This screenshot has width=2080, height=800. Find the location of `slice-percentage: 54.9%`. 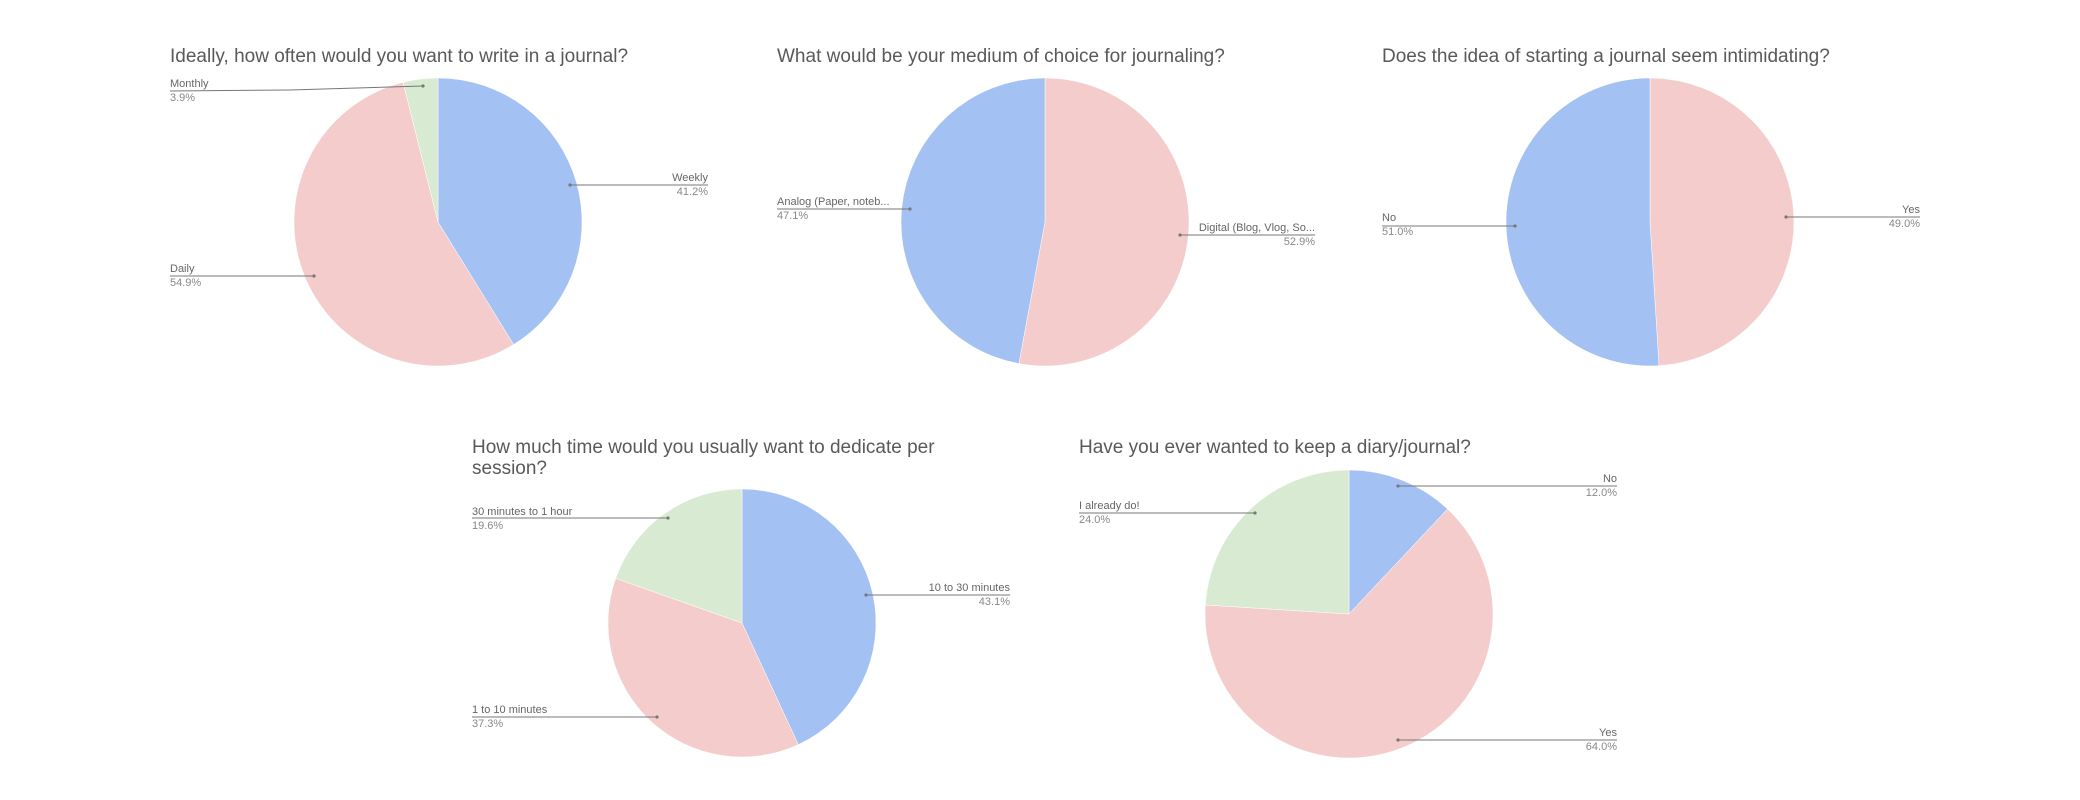

slice-percentage: 54.9% is located at coordinates (185, 283).